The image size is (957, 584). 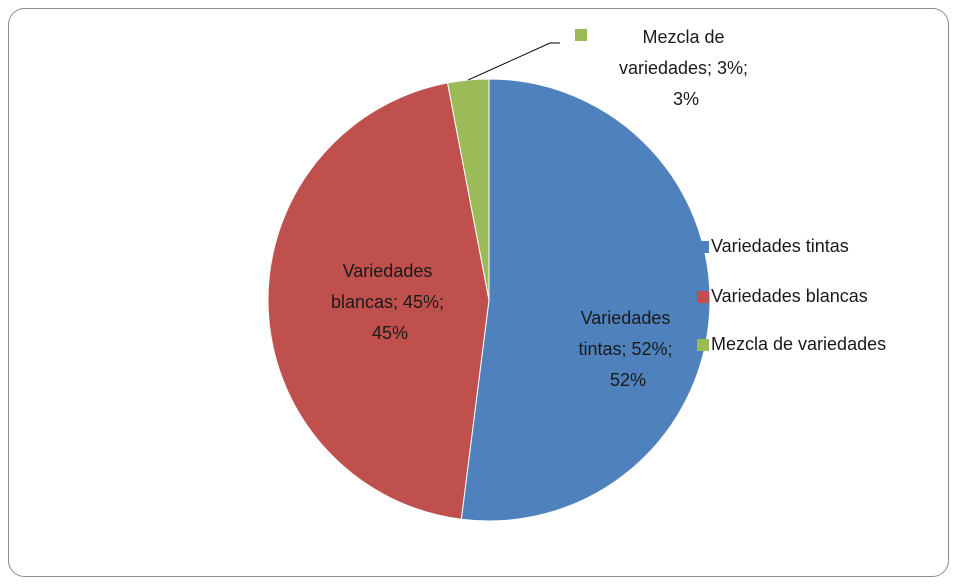 What do you see at coordinates (513, 61) in the screenshot?
I see `leader-line` at bounding box center [513, 61].